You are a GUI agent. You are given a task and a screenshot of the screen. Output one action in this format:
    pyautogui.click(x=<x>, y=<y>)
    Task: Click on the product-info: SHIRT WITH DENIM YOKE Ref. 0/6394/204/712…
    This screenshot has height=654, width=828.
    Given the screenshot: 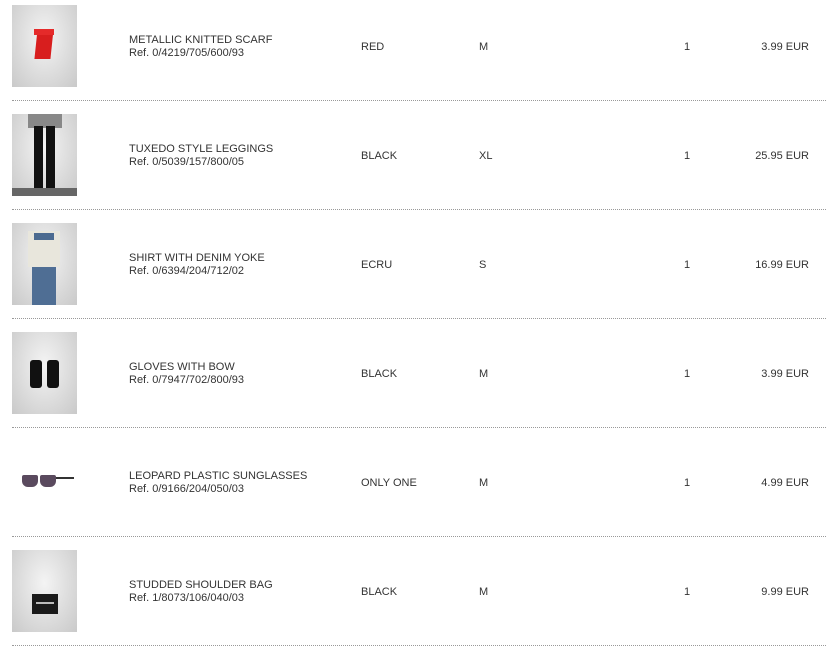 What is the action you would take?
    pyautogui.click(x=197, y=265)
    